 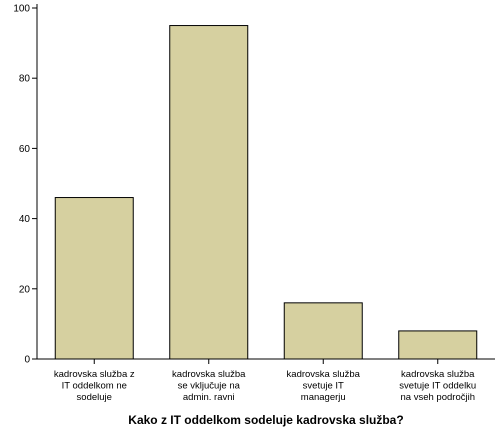 I want to click on y-tick-label: 40, so click(x=25, y=219).